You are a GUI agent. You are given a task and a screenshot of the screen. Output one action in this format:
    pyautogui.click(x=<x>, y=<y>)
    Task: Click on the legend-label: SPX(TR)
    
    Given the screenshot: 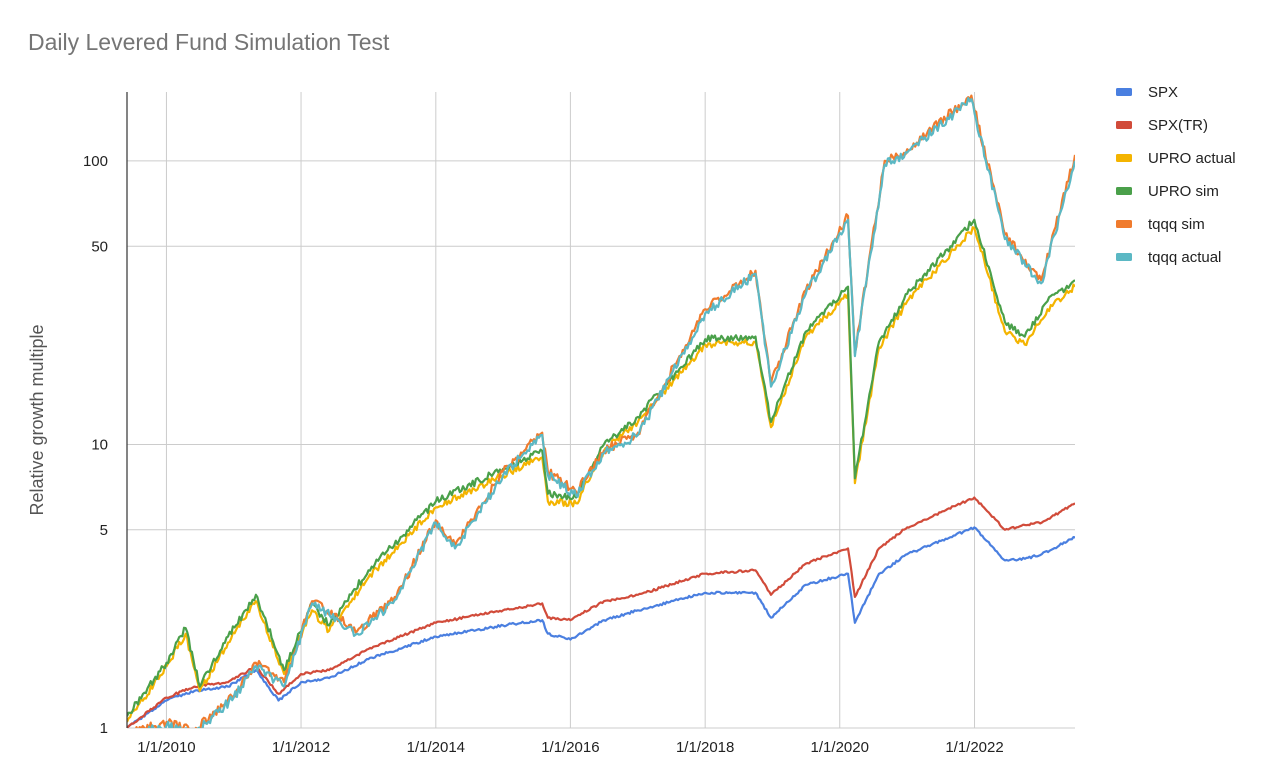 What is the action you would take?
    pyautogui.click(x=1178, y=125)
    